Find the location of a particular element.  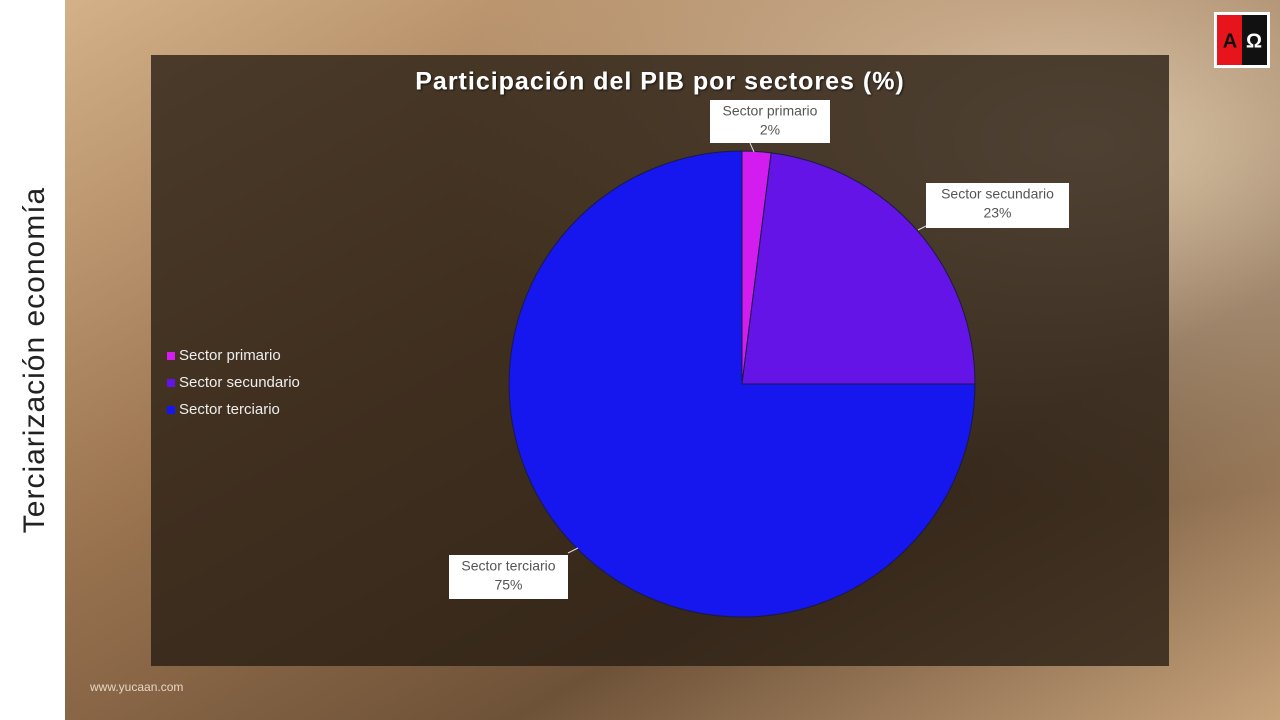

chart-title: Participación del PIB por sectores (%) is located at coordinates (660, 82).